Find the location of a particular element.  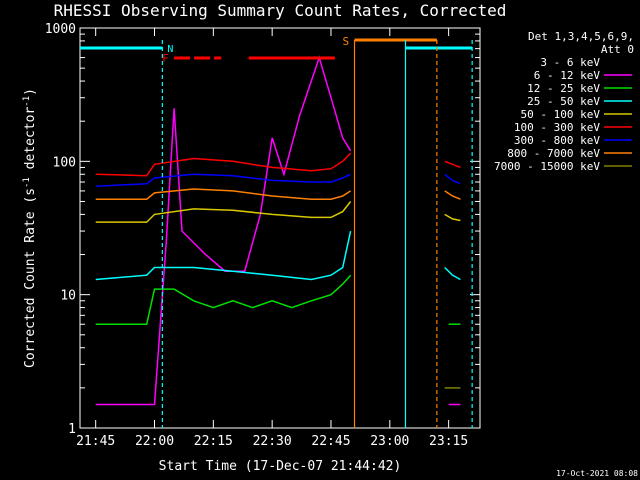

x-tick-label: 21:45 is located at coordinates (95, 441).